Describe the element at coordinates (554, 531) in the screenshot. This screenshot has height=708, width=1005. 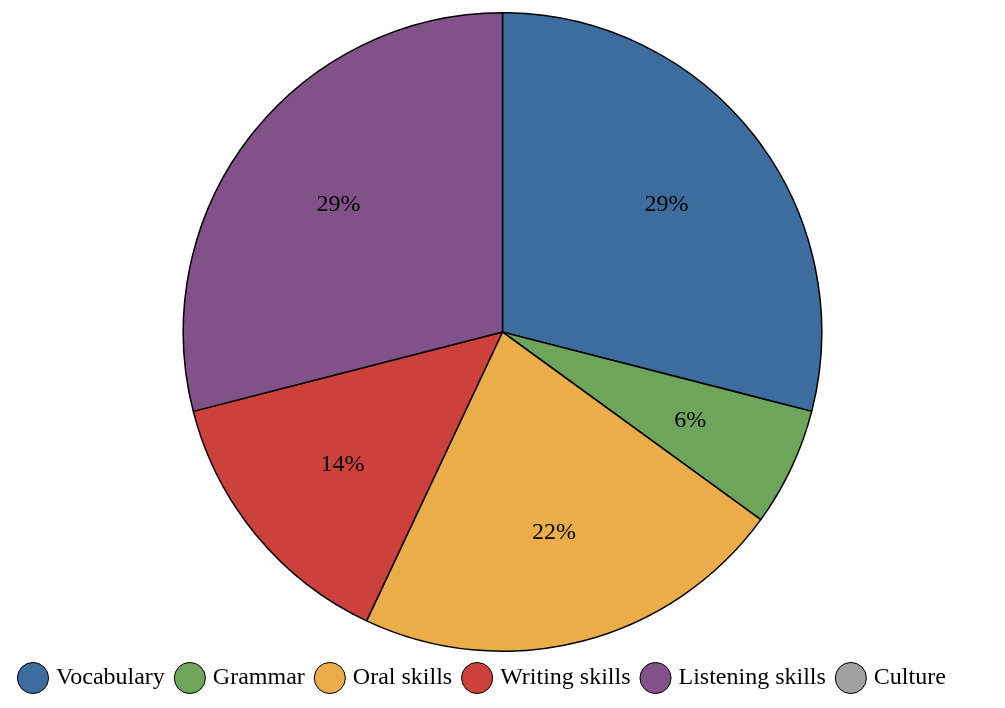
I see `data-label: 22%` at that location.